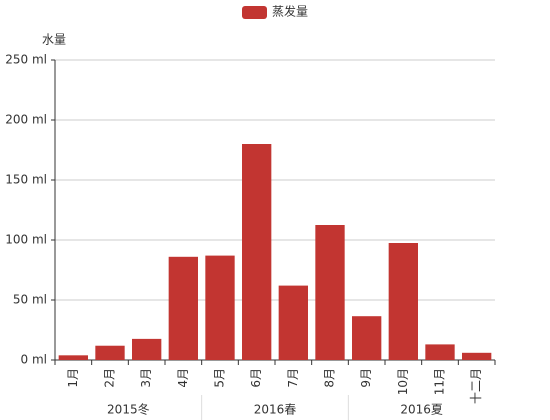  Describe the element at coordinates (128, 409) in the screenshot. I see `group-label: 2015冬` at that location.